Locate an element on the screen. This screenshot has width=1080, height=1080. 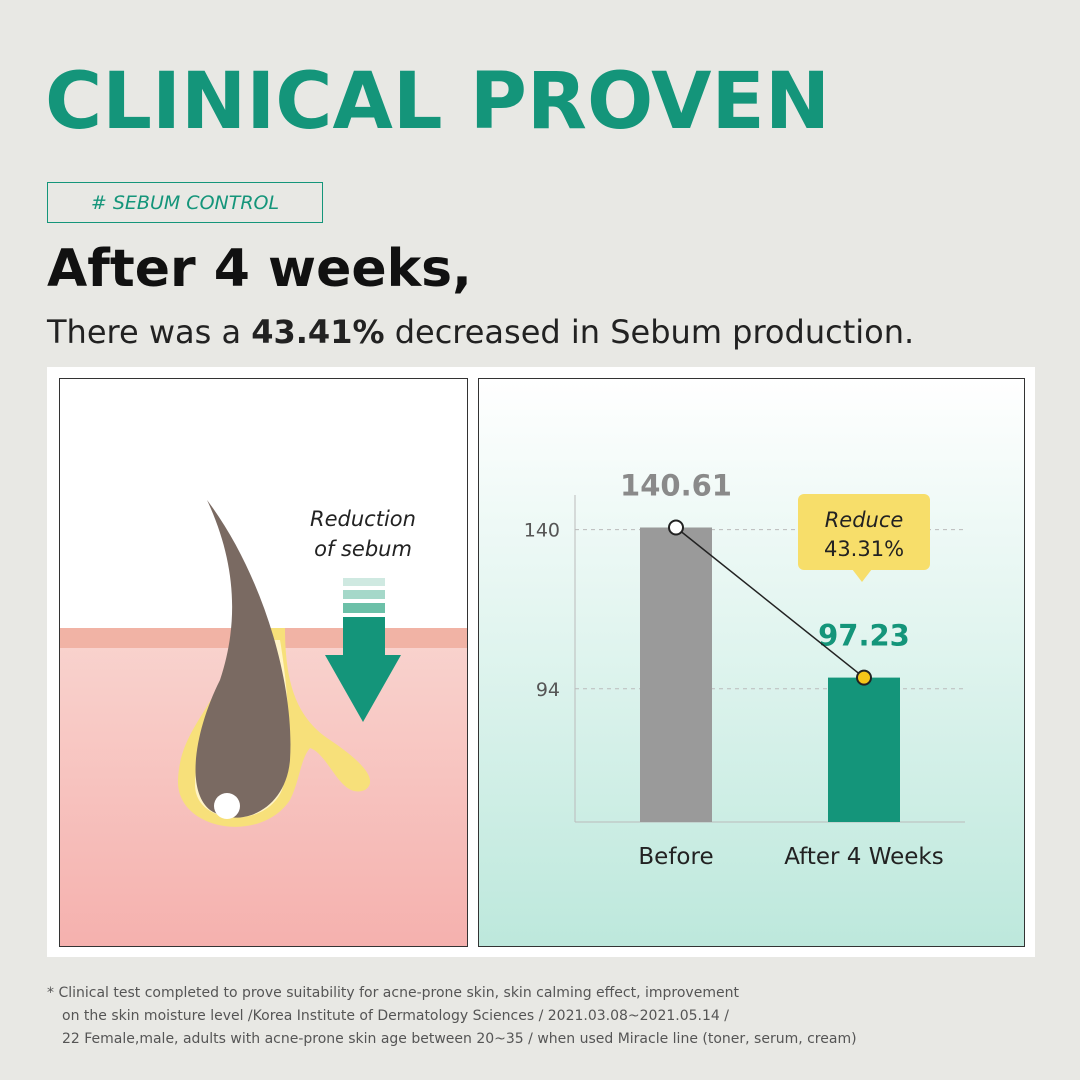
title: CLINICAL PROVEN is located at coordinates (437, 102).